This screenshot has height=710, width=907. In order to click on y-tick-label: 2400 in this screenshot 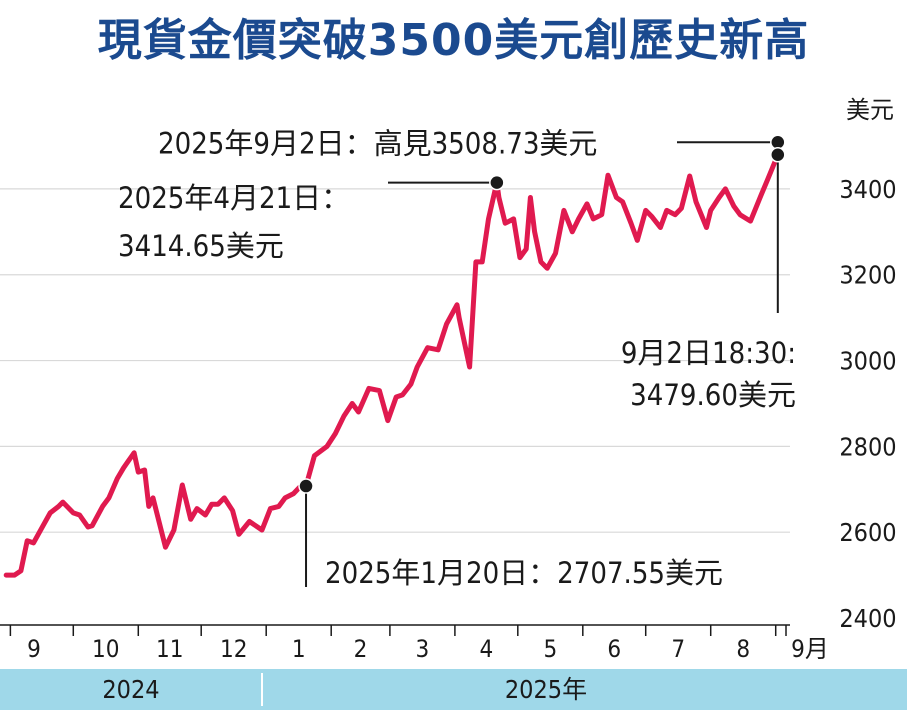, I will do `click(867, 618)`.